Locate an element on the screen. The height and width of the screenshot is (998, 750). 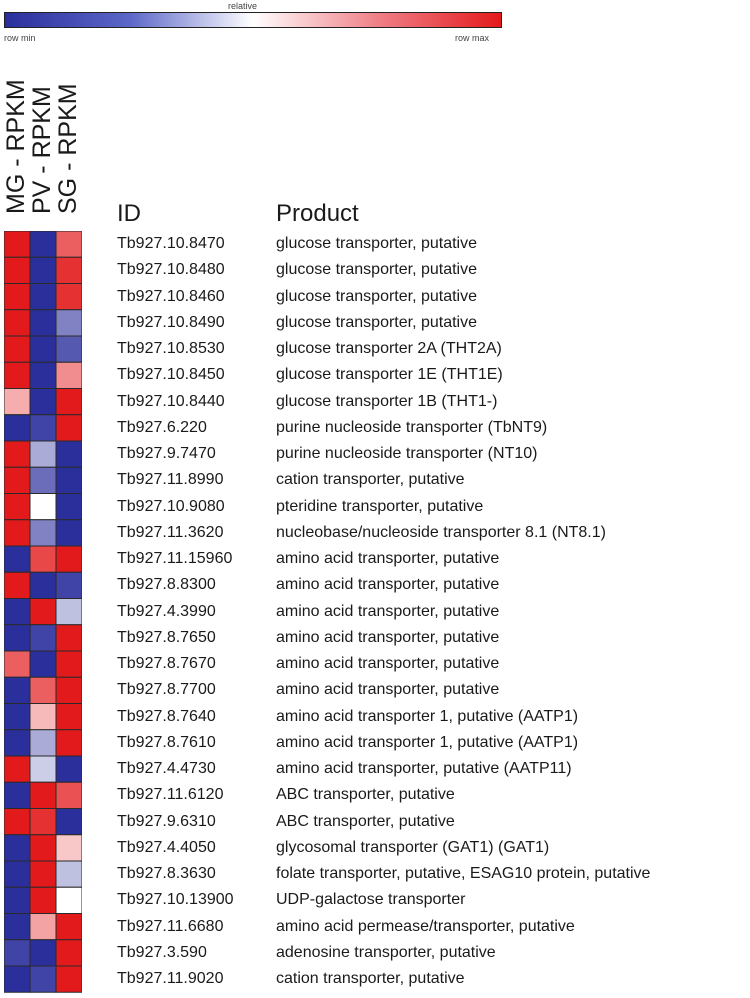
row-product-label: ABC transporter, putative is located at coordinates (365, 795).